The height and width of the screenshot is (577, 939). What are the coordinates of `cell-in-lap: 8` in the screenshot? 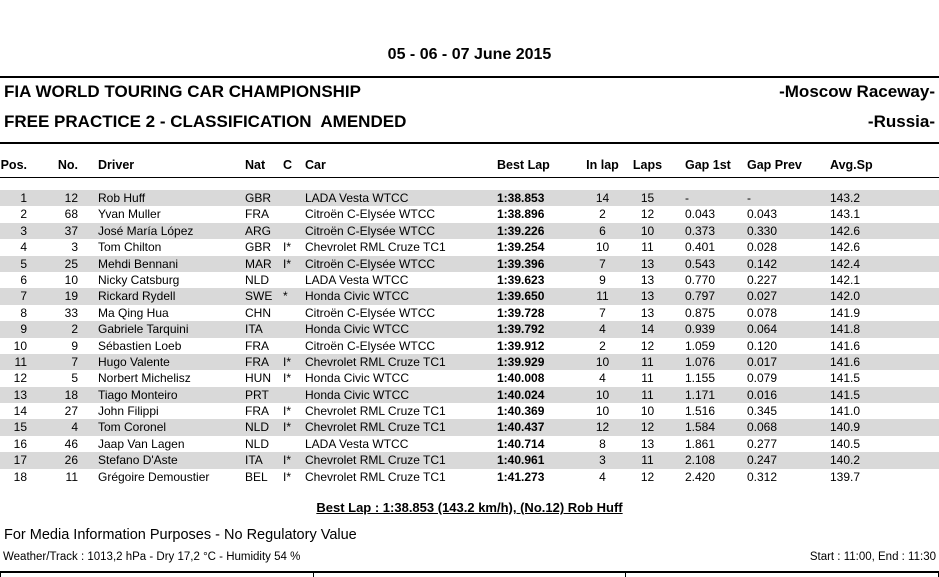 It's located at (602, 443).